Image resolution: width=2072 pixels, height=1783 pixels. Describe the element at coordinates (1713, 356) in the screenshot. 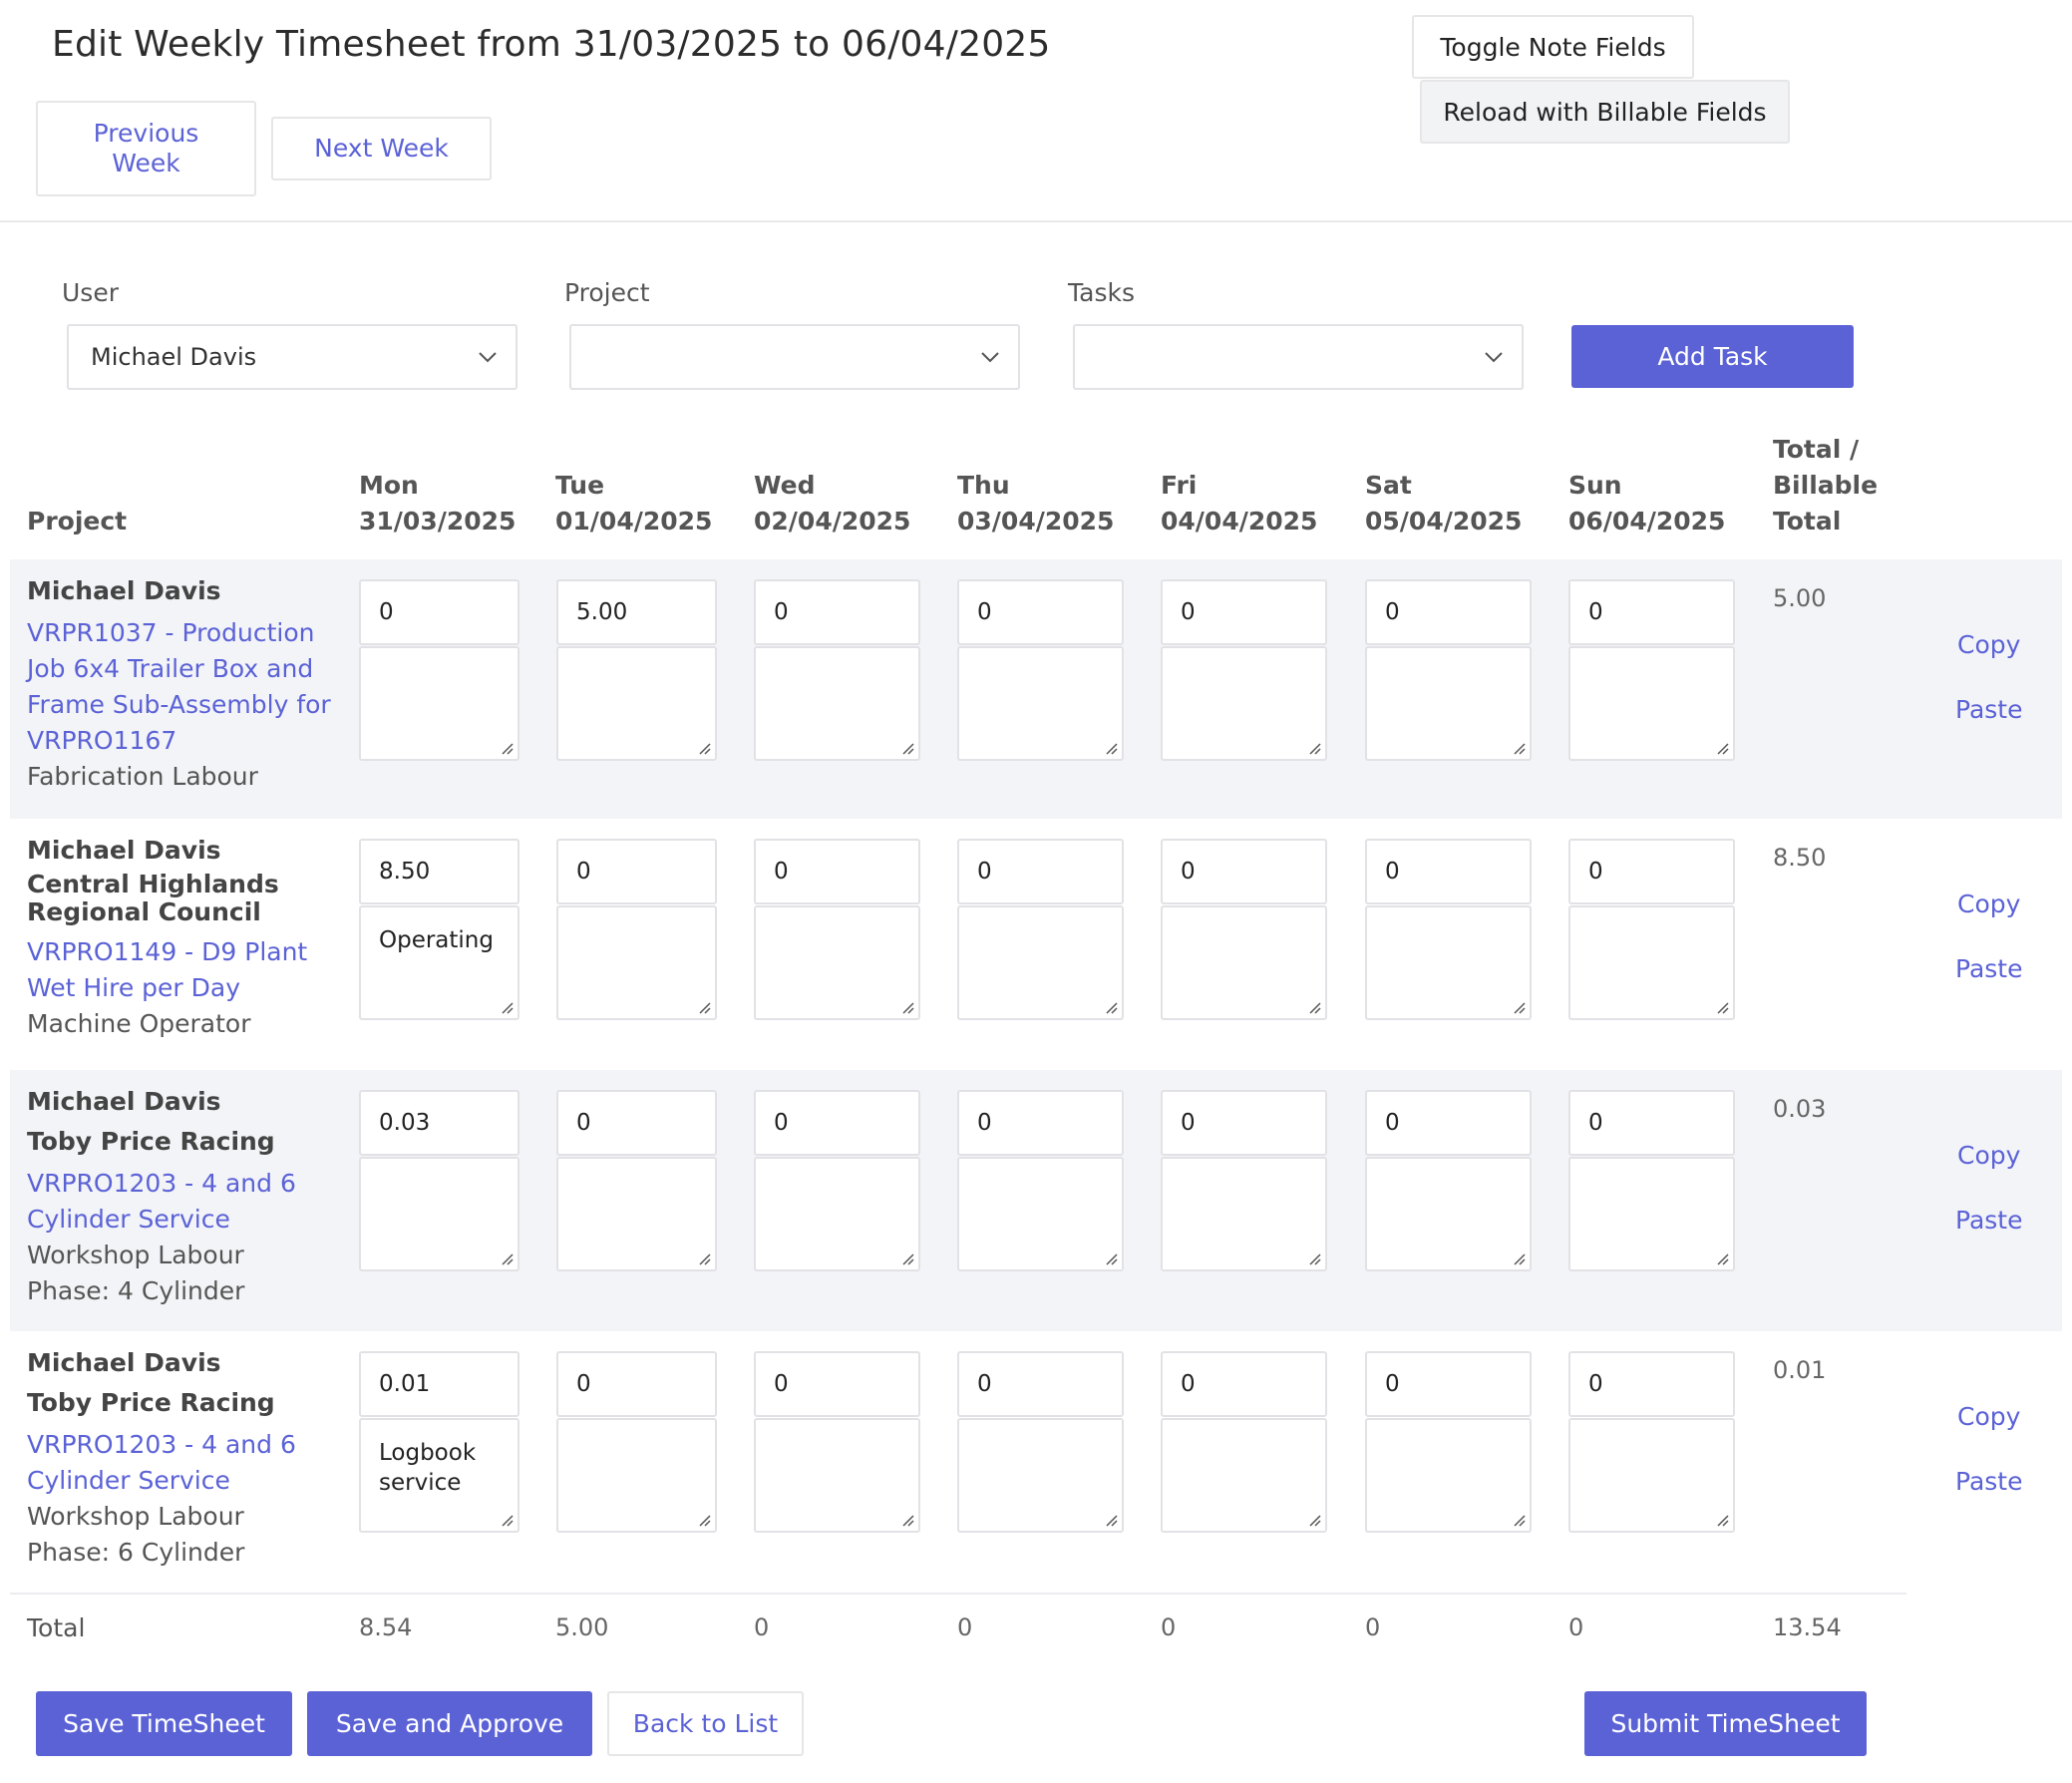

I see `add-task-button: Add Task` at that location.